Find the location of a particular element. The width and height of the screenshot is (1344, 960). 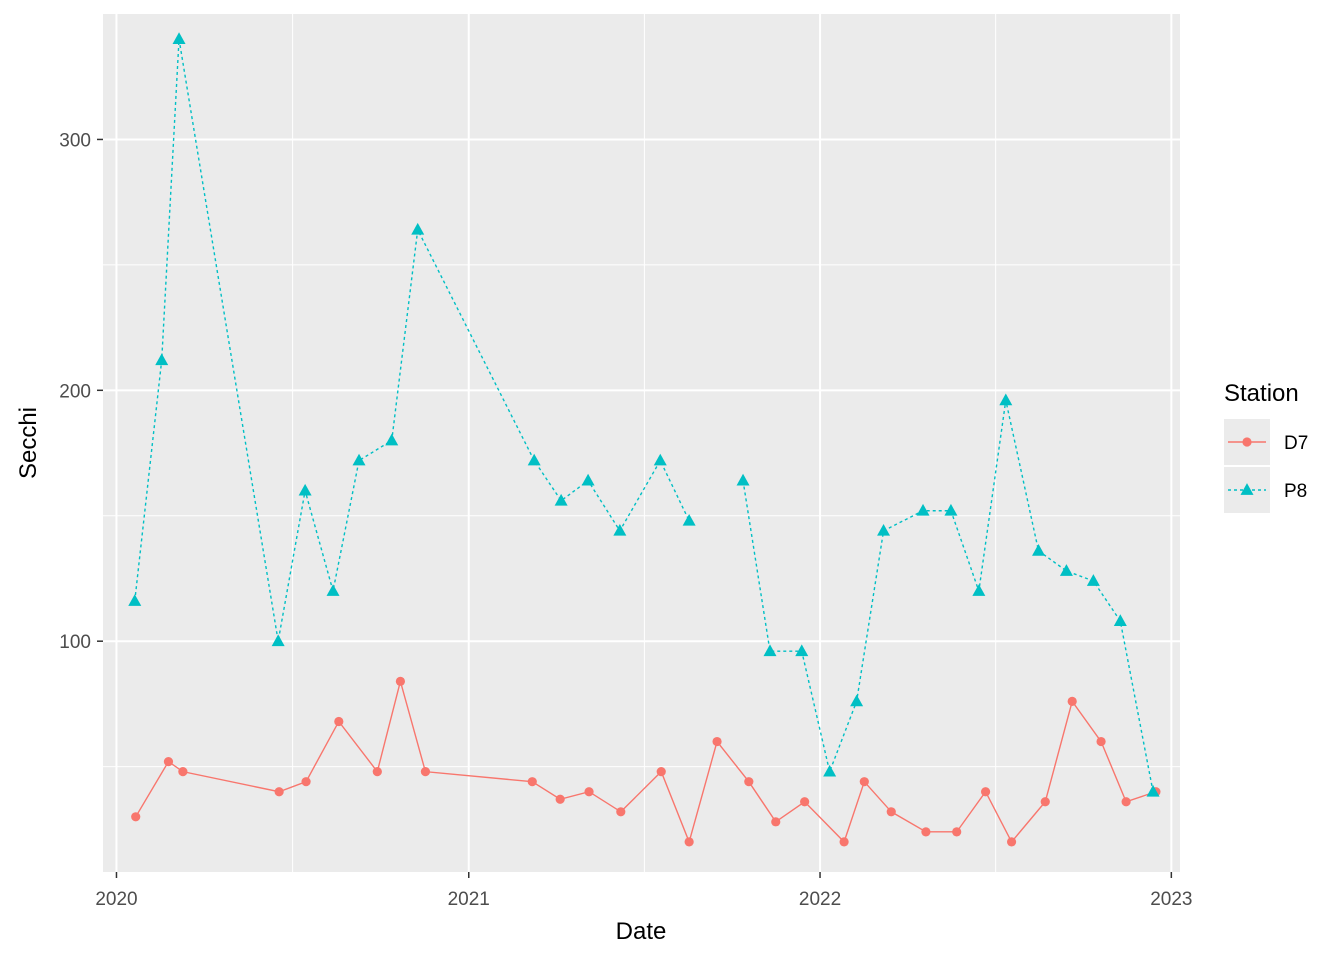

legend-label-d7: D7 is located at coordinates (1296, 443).